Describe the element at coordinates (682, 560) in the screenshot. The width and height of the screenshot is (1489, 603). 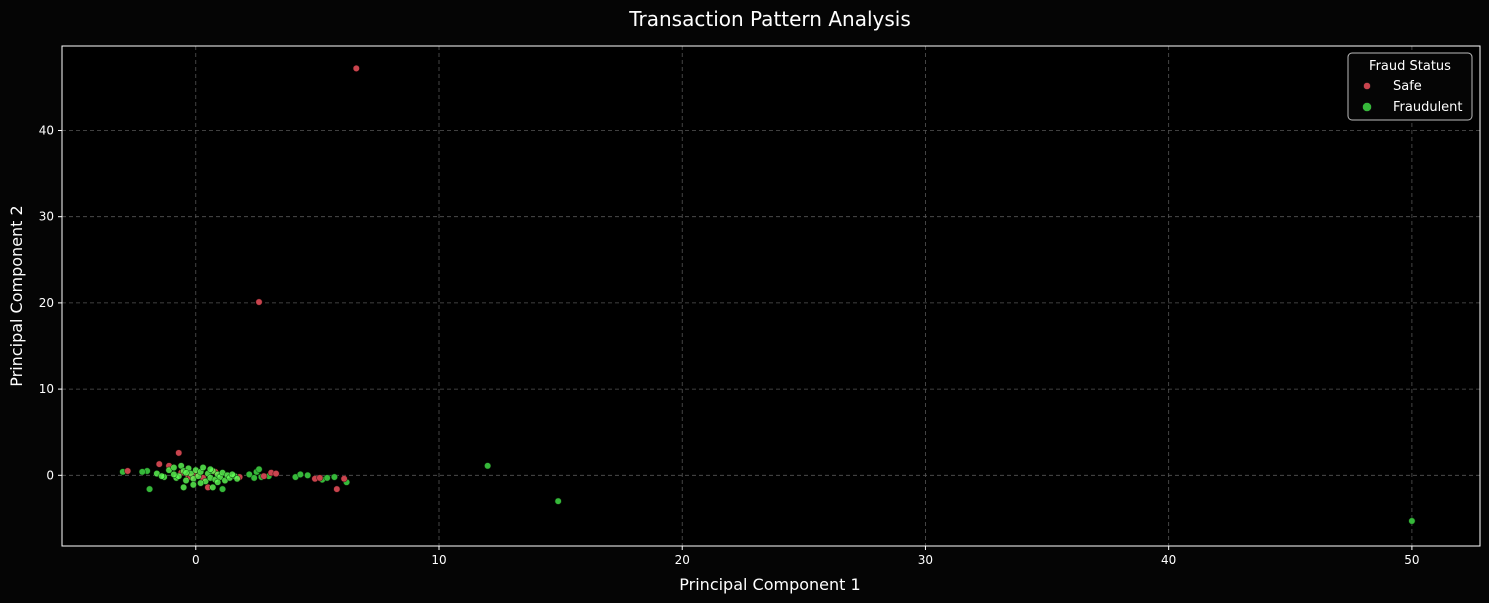
I see `x-tick-label: 20` at that location.